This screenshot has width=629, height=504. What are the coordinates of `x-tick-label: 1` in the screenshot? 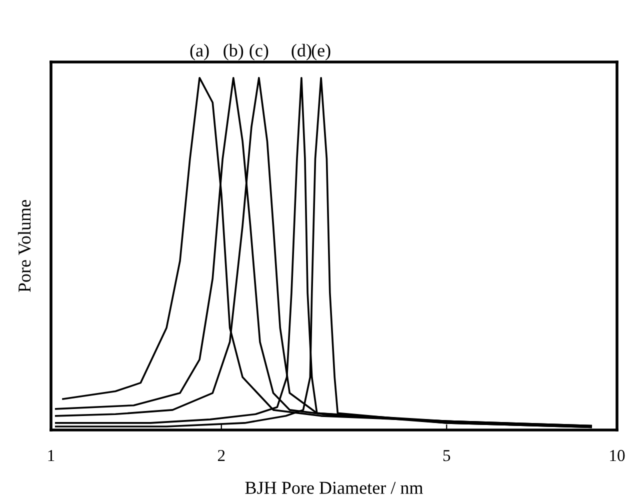 It's located at (51, 456).